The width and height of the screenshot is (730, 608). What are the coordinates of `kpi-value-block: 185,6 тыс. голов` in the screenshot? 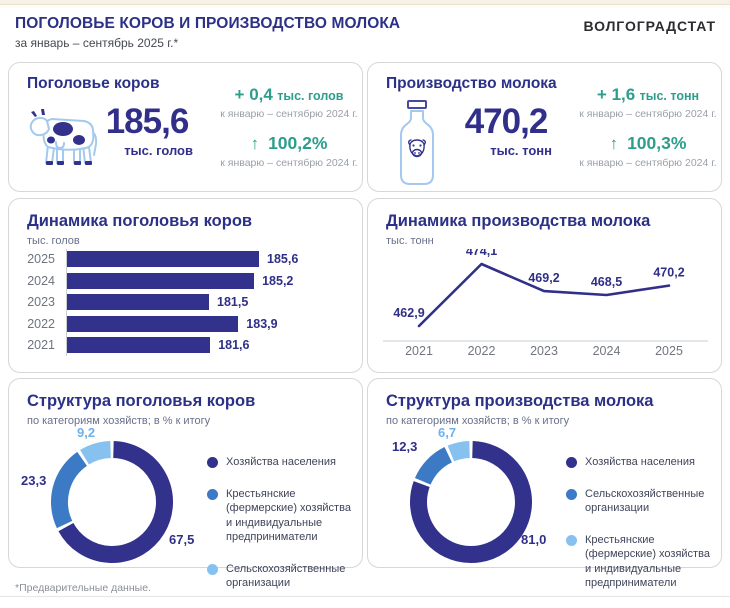 It's located at (147, 130).